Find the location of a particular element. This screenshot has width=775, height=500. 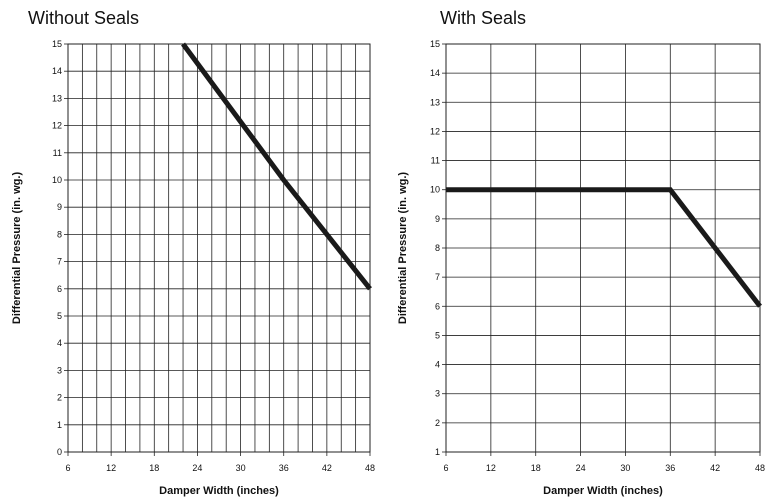

chart-title: With Seals is located at coordinates (483, 18).